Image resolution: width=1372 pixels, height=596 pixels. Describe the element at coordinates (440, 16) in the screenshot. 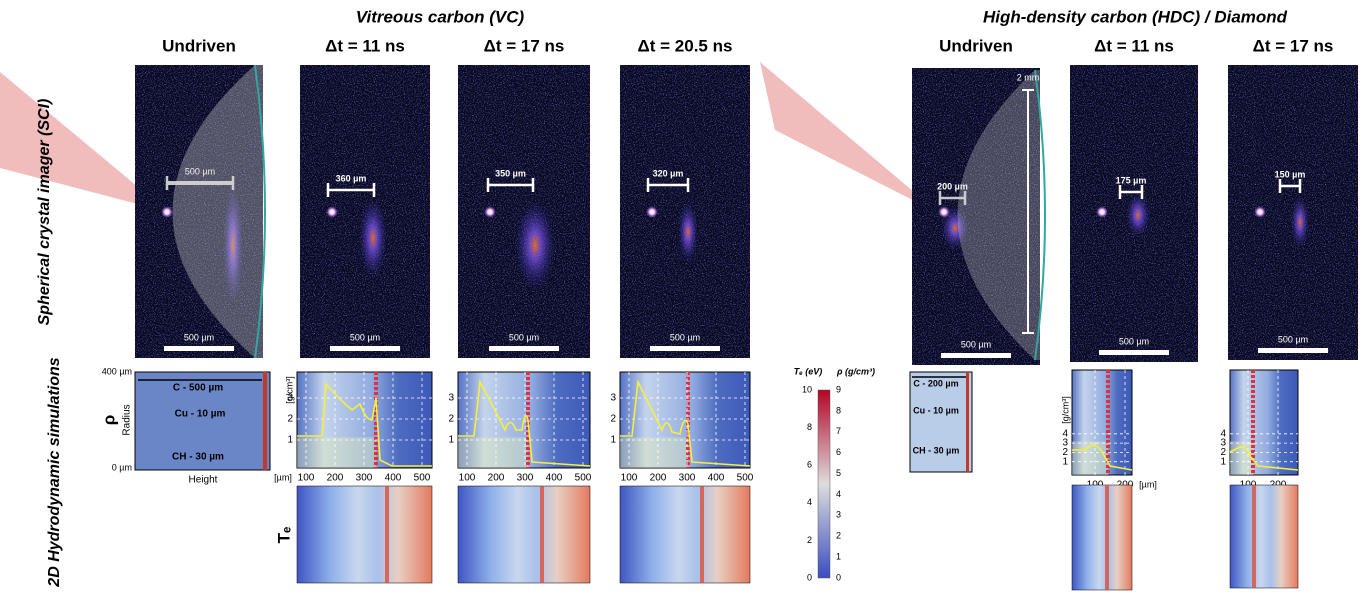

I see `group-title: Vitreous carbon (VC)` at that location.